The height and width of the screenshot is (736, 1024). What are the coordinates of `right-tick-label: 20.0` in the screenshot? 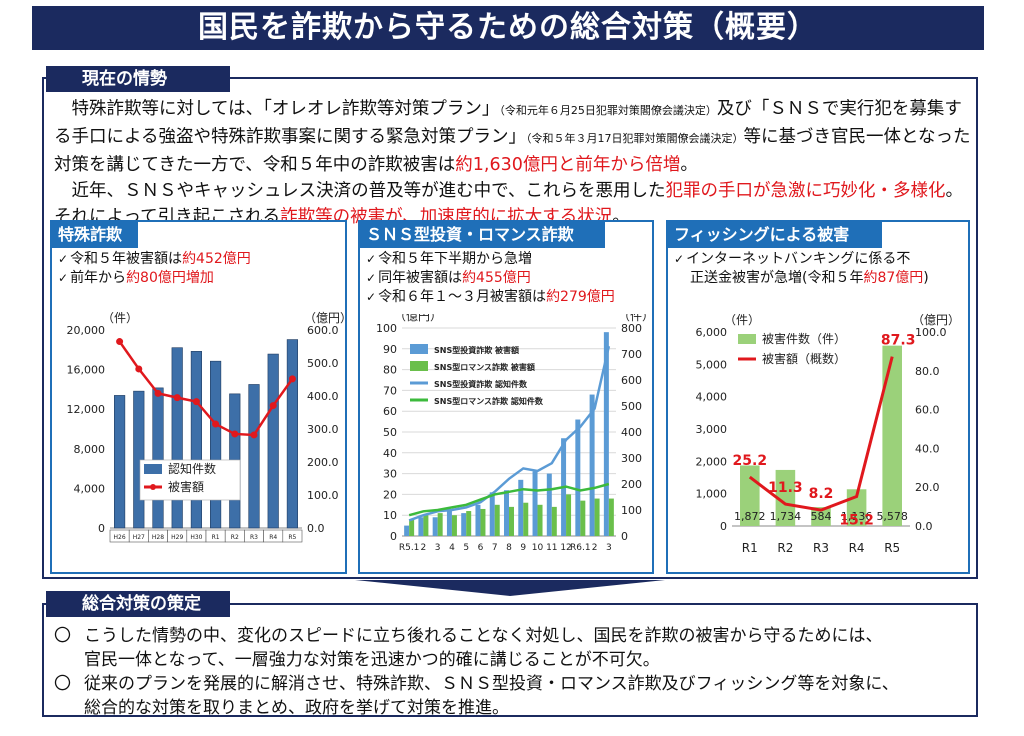 It's located at (927, 487).